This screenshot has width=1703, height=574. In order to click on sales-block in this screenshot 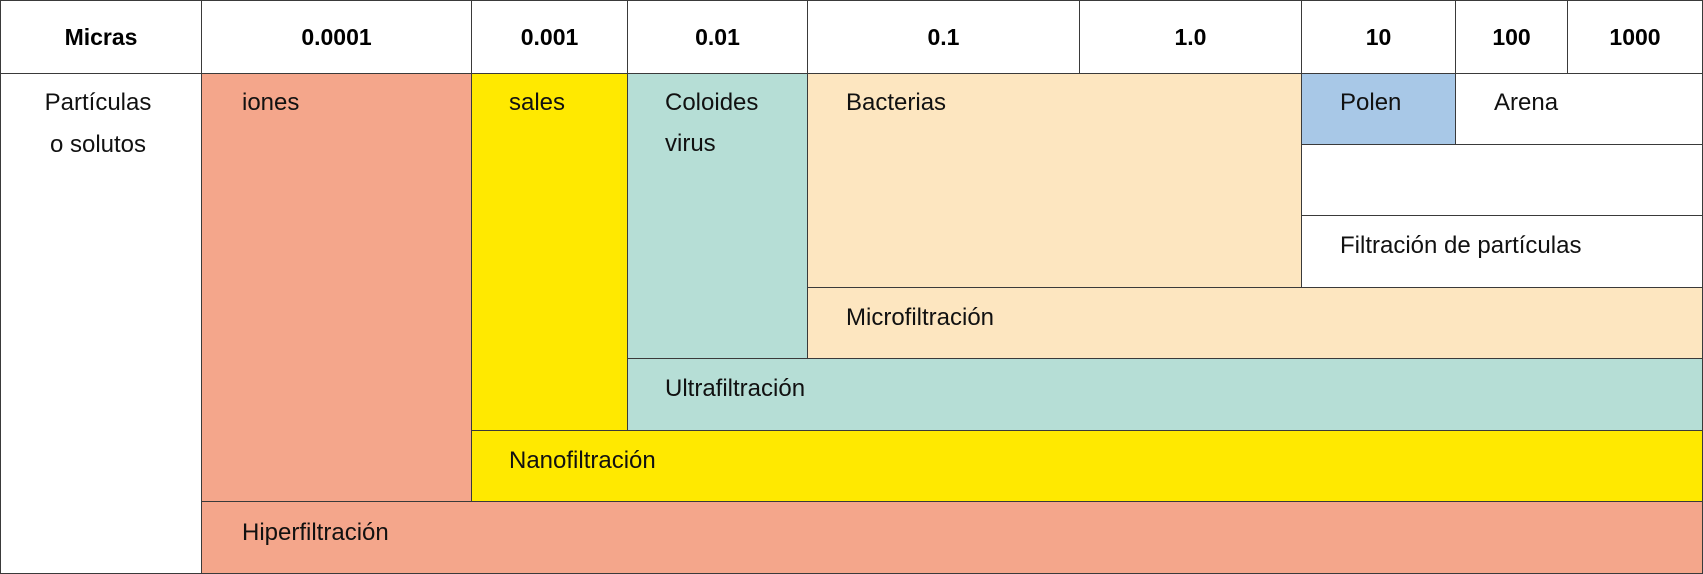, I will do `click(549, 252)`.